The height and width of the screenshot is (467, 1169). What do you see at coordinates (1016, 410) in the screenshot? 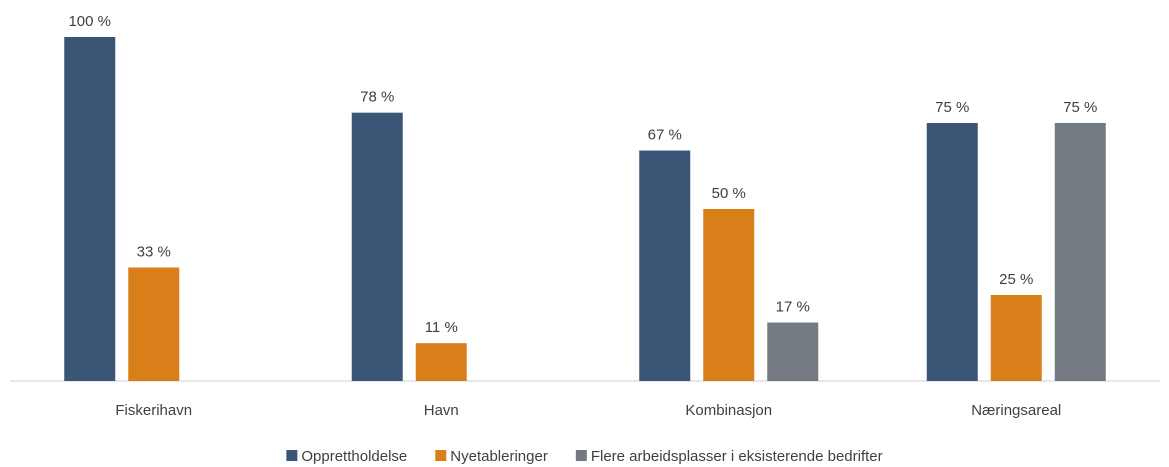
I see `x-tick-label: Næringsareal` at bounding box center [1016, 410].